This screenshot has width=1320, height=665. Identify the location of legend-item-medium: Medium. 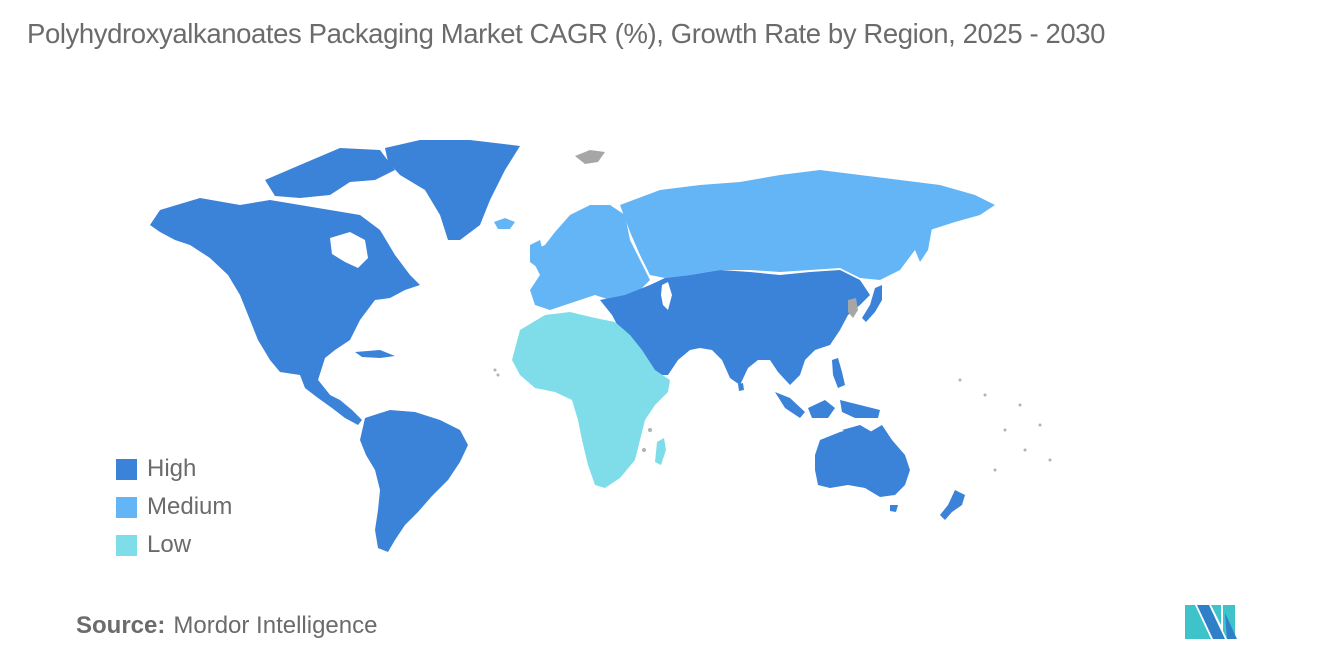
(174, 507).